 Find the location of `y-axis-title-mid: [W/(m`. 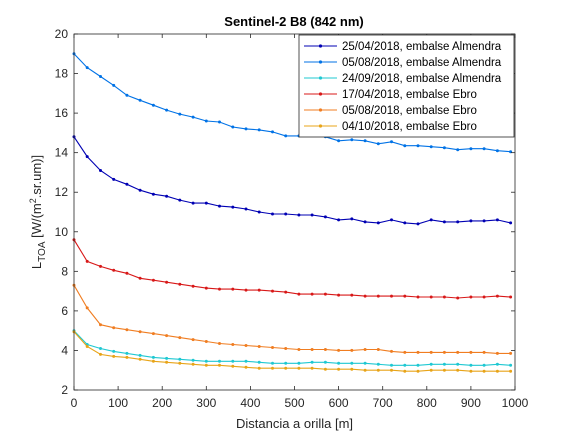

y-axis-title-mid: [W/(m is located at coordinates (36, 222).